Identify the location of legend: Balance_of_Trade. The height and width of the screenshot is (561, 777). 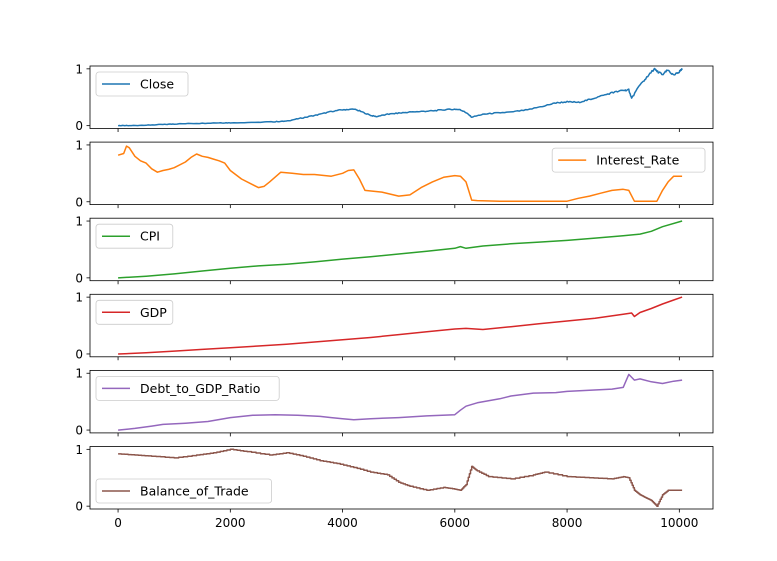
(184, 491).